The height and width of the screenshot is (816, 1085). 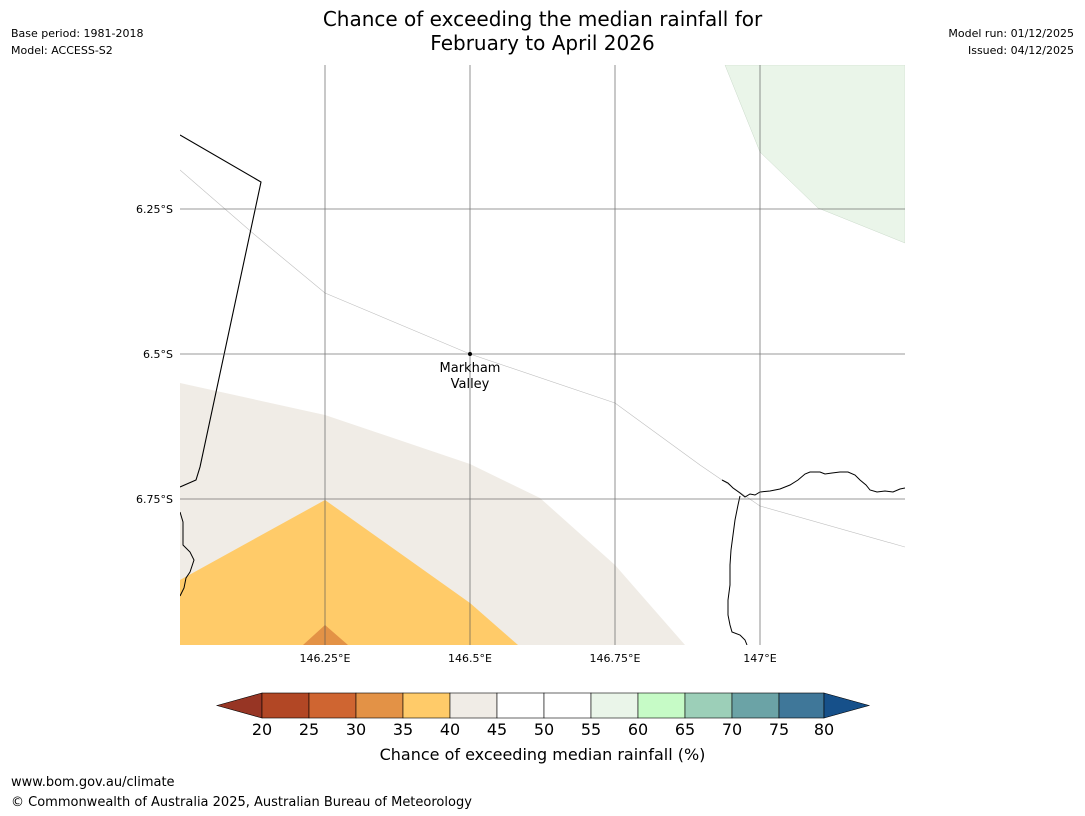 What do you see at coordinates (450, 729) in the screenshot?
I see `colorbar-tick-40: 40` at bounding box center [450, 729].